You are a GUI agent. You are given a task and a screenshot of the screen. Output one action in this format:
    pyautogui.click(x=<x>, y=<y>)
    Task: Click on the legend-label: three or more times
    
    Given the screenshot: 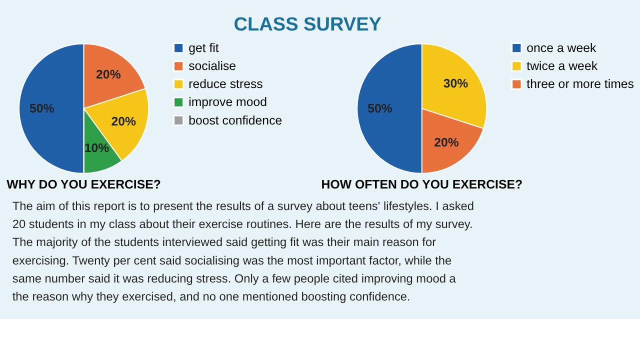 What is the action you would take?
    pyautogui.click(x=580, y=84)
    